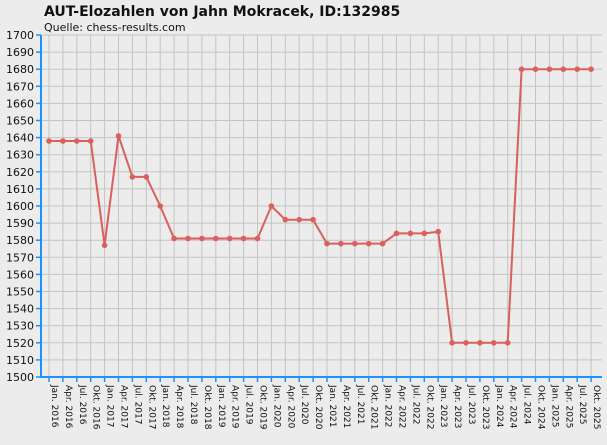 The height and width of the screenshot is (445, 607). I want to click on chart-subtitle: Quelle: chess-results.com, so click(115, 27).